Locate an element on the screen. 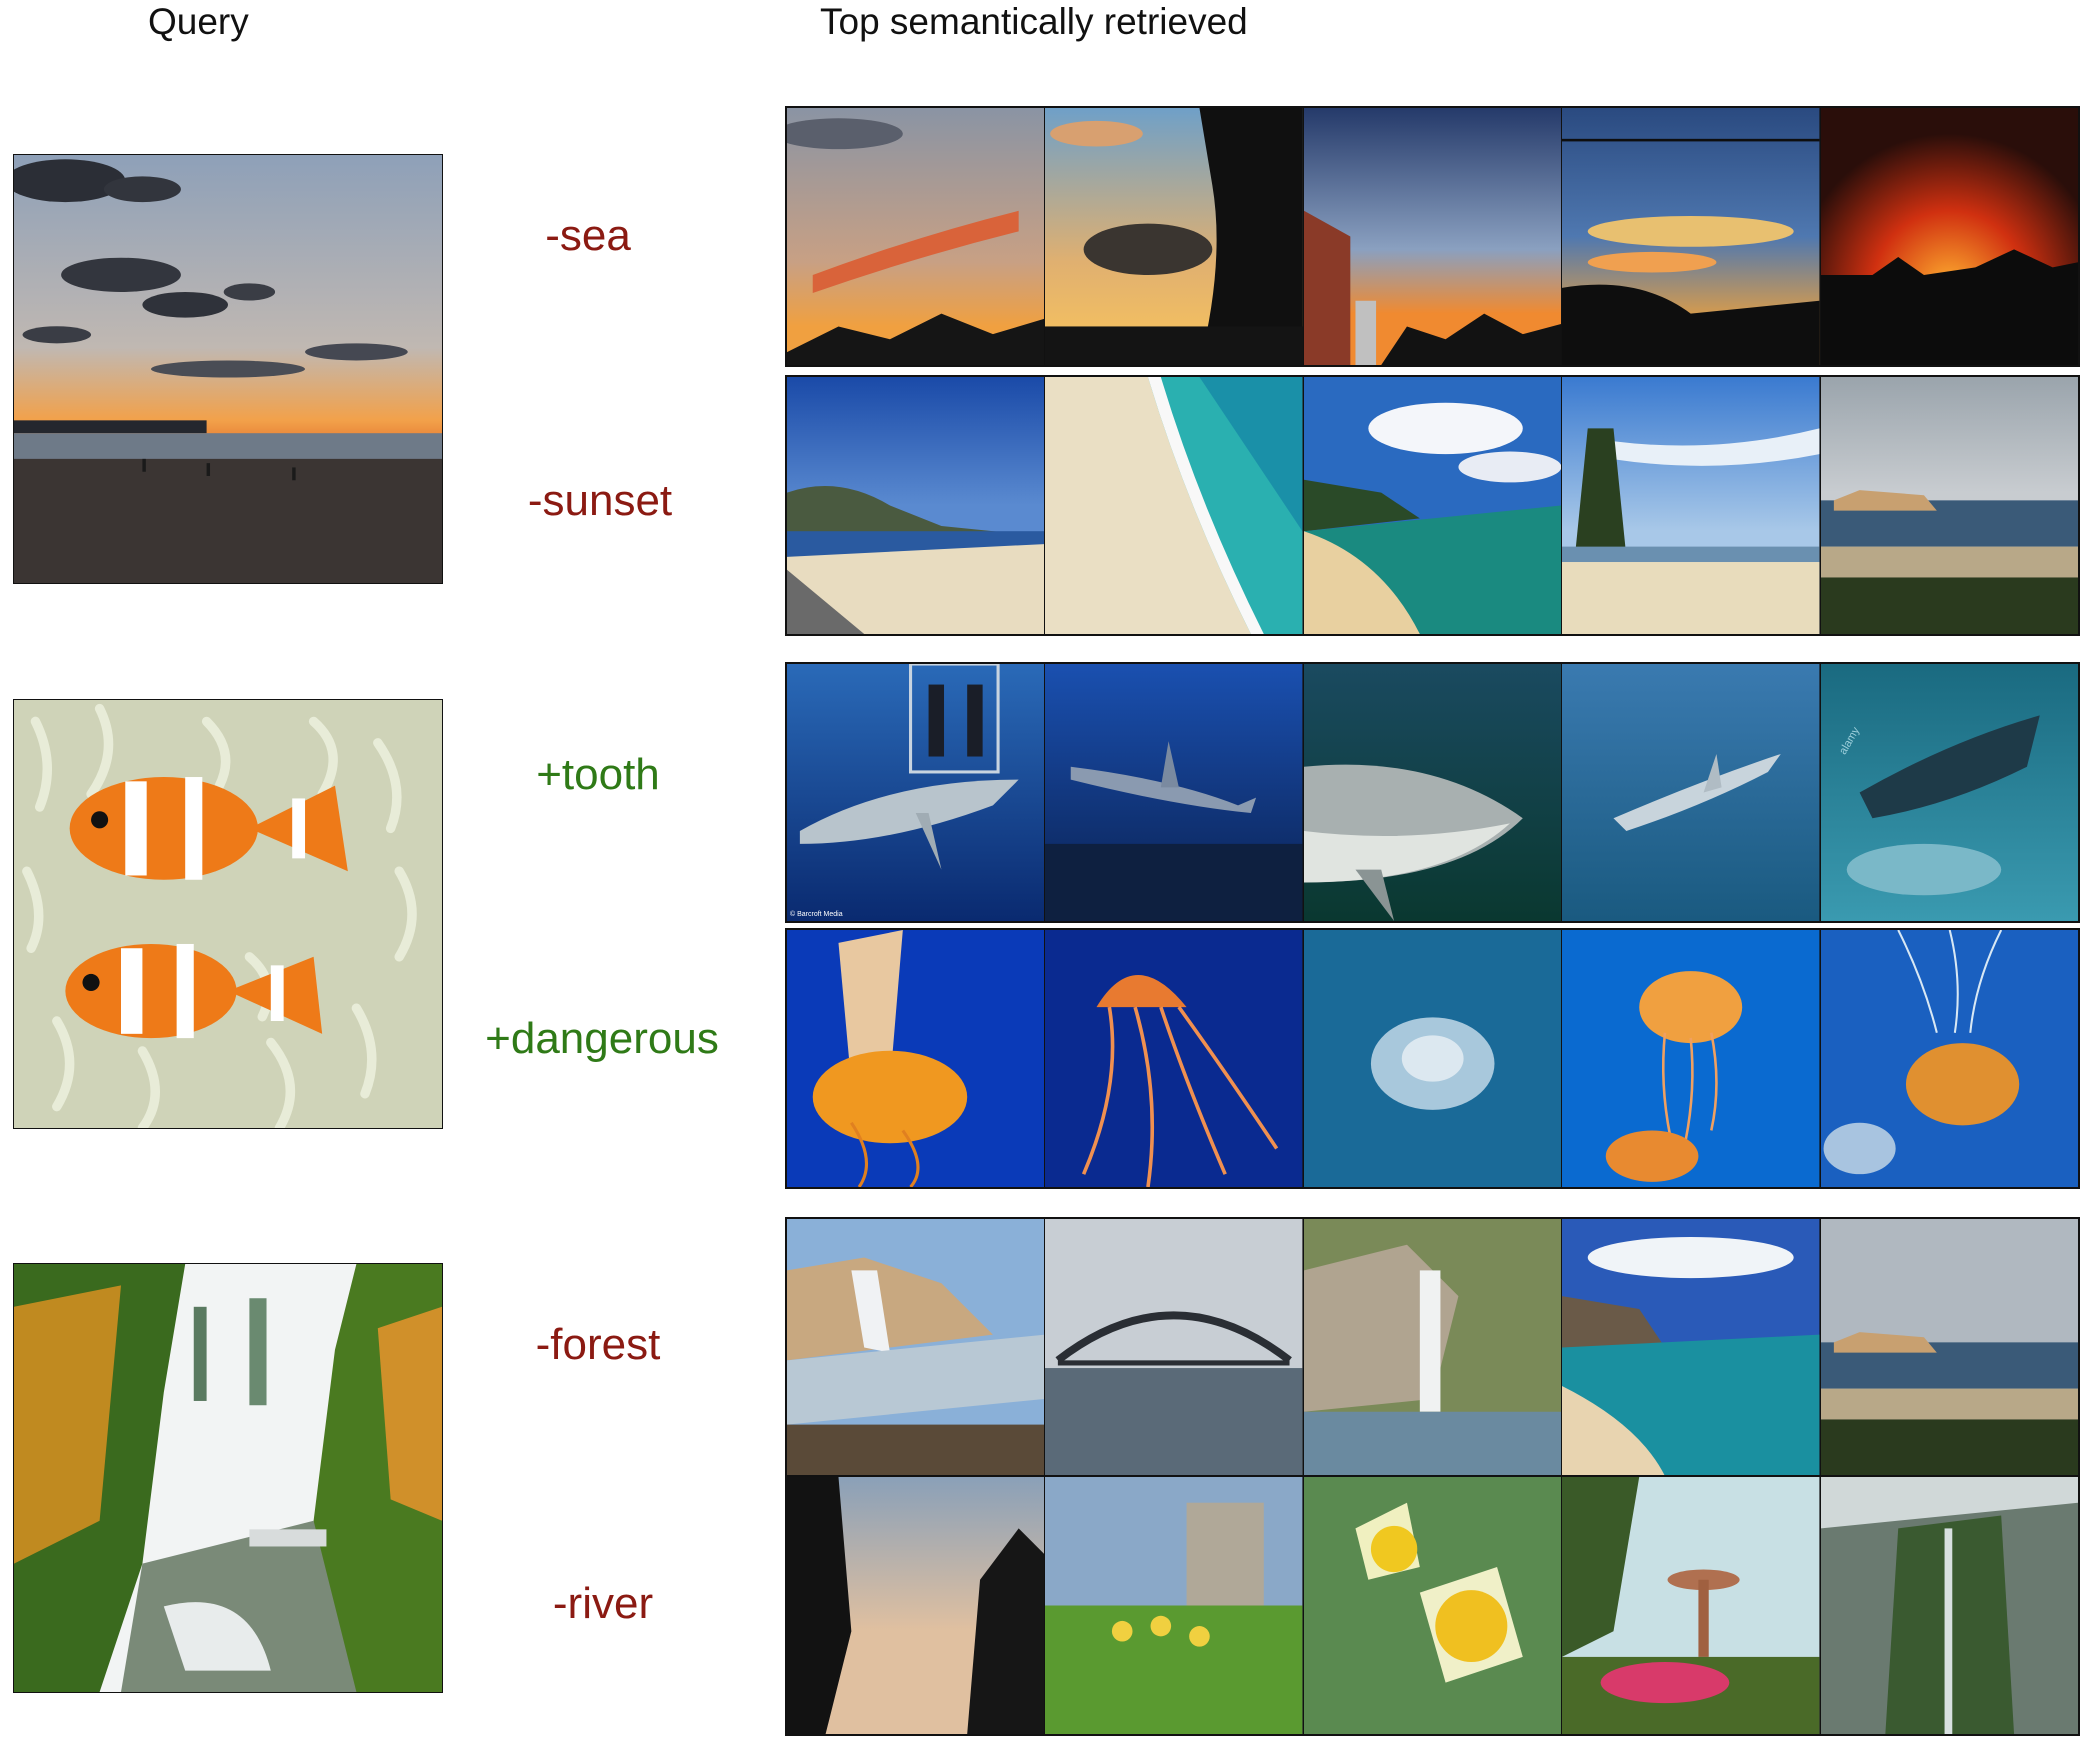 This screenshot has height=1745, width=2084. result-image-daffodil-closeup is located at coordinates (1433, 1605).